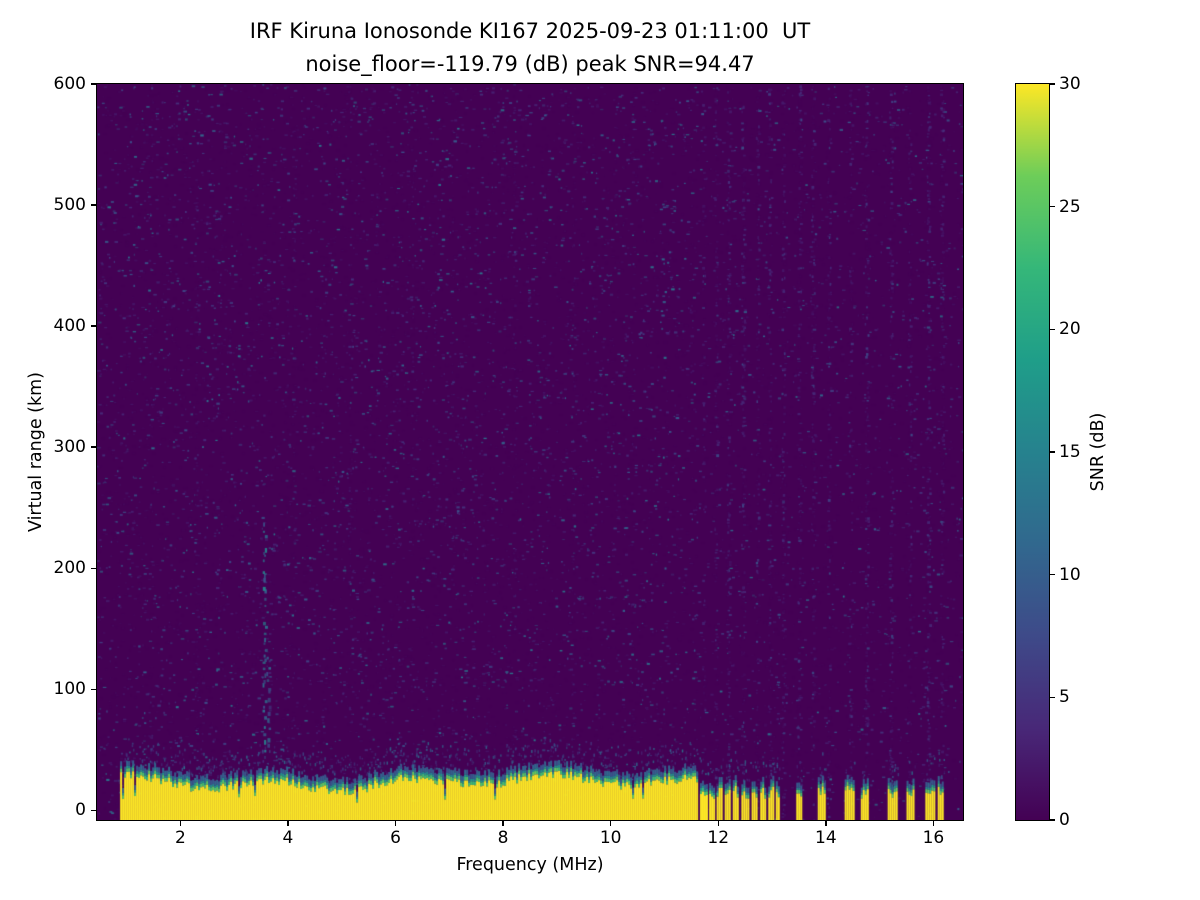  I want to click on y-tick-label: 500, so click(69, 205).